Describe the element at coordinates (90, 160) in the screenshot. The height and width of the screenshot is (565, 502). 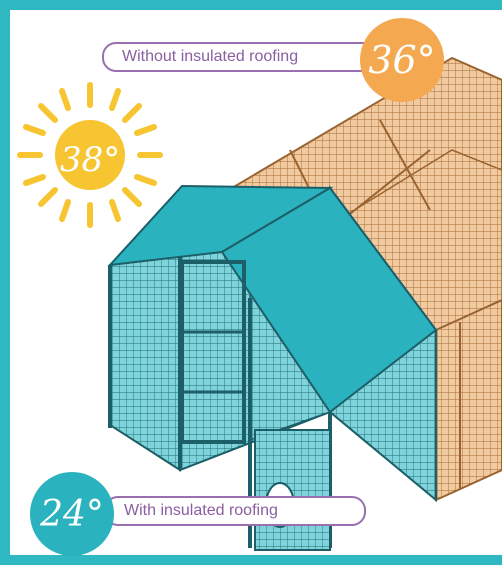
I see `sun-temperature: 38°` at that location.